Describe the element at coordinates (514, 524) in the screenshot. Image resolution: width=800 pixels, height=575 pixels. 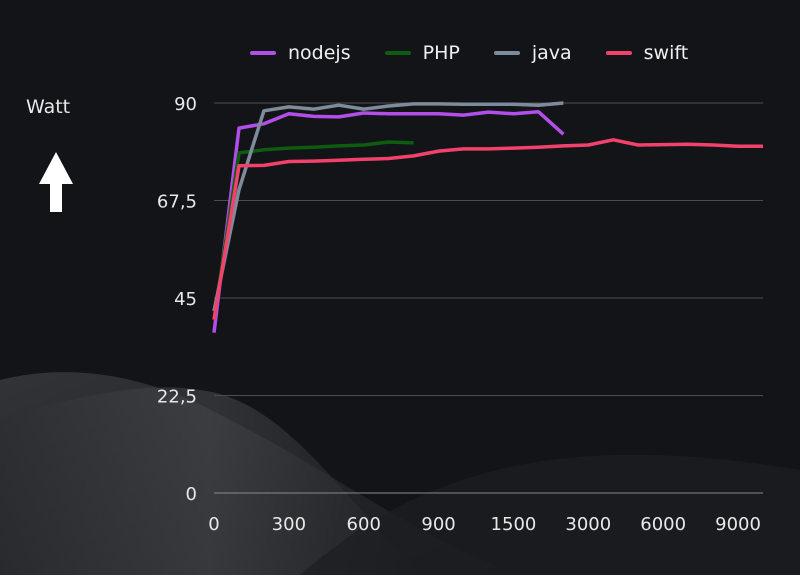
I see `x-tick-label: 1500` at that location.